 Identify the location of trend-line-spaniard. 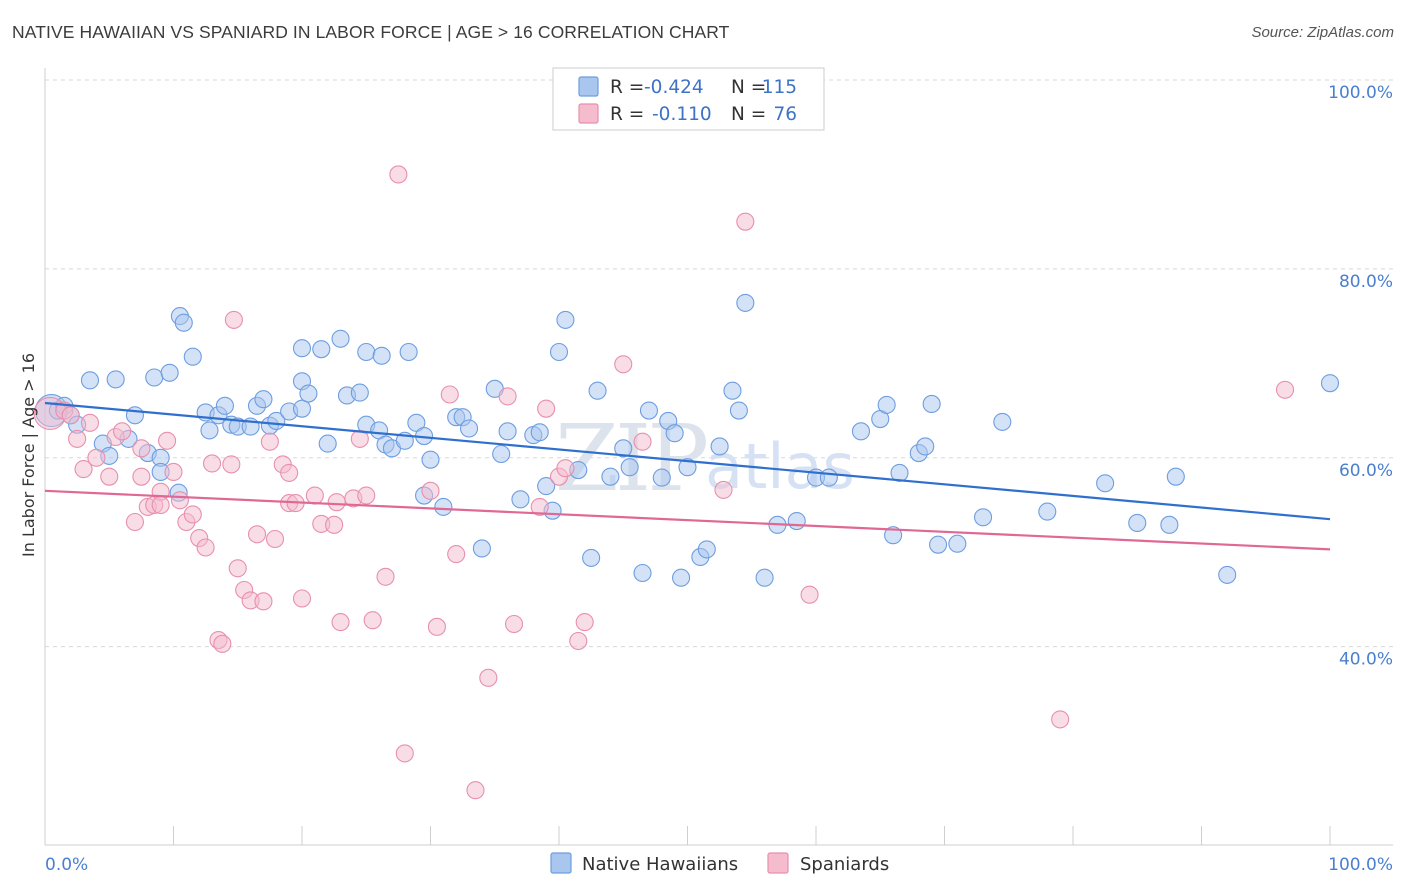
(687, 520).